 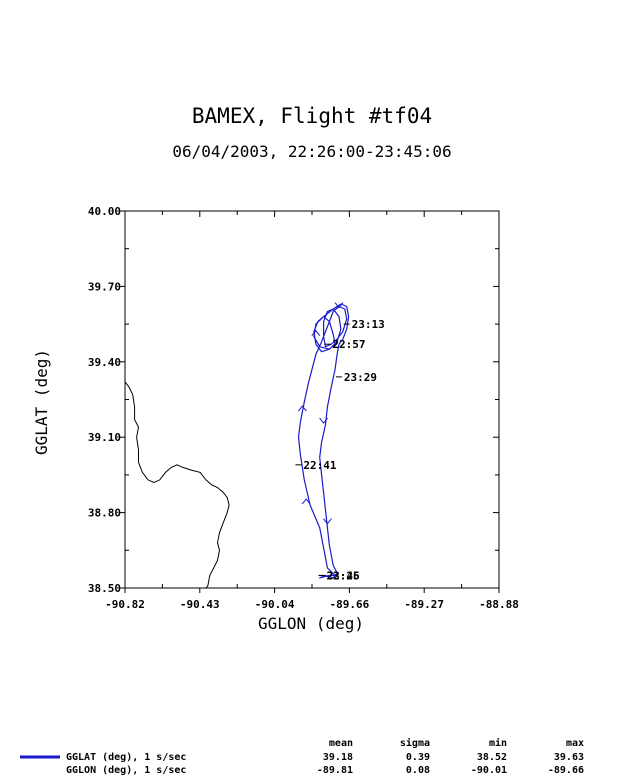 I want to click on legend-row-min: -90.01, so click(x=489, y=770).